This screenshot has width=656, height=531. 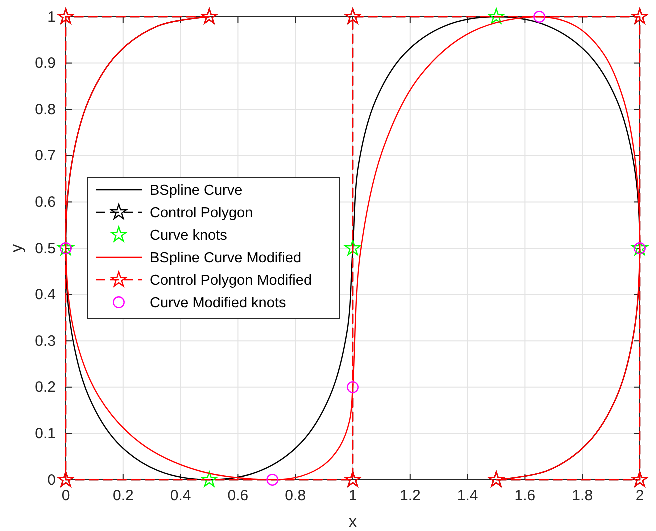 I want to click on legend-label: BSpline Curve Modified, so click(x=226, y=258).